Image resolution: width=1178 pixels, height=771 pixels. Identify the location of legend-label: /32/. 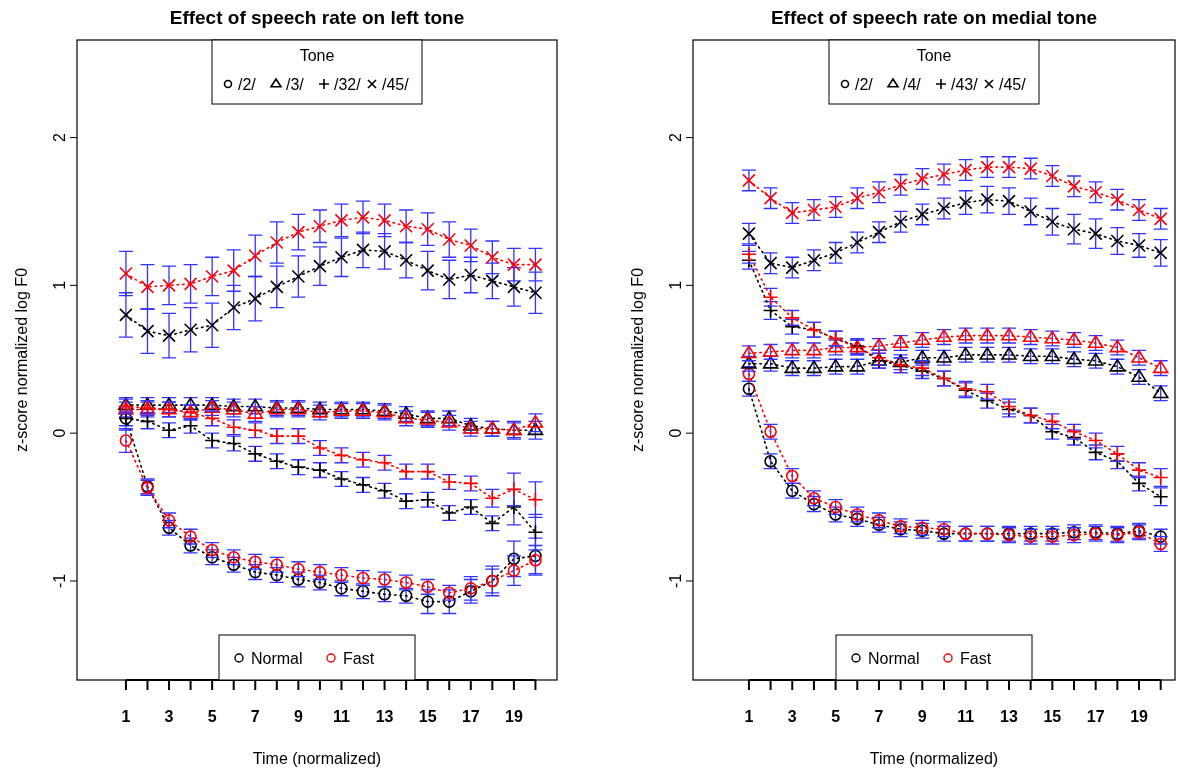
(348, 84).